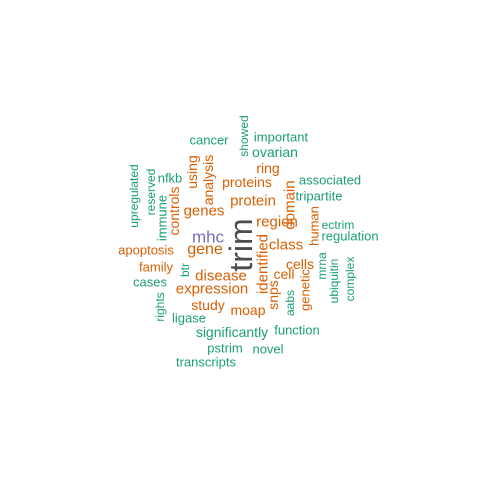  Describe the element at coordinates (268, 168) in the screenshot. I see `word-ring: ring` at that location.